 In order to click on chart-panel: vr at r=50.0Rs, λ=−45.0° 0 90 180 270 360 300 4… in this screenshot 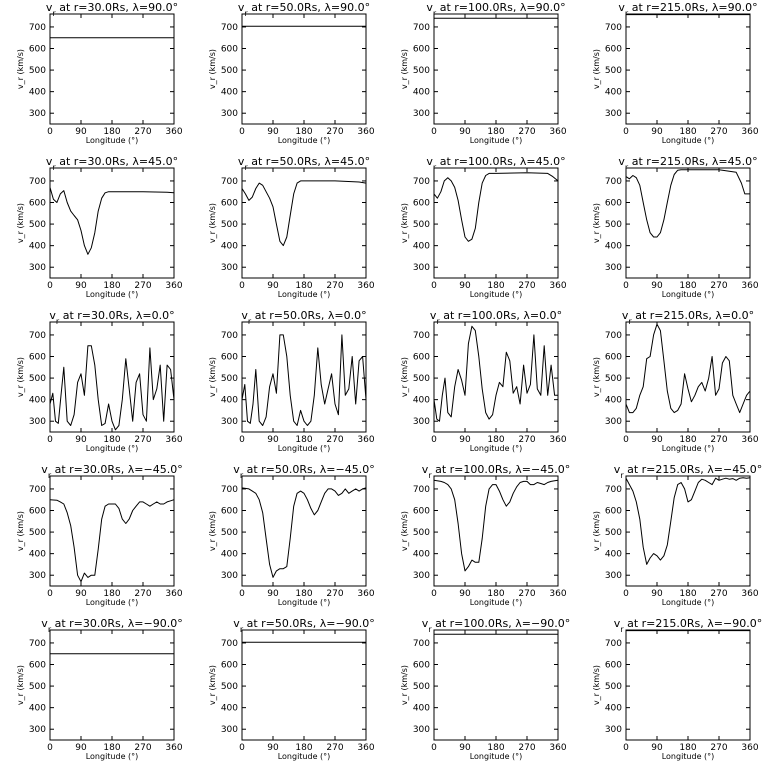, I will do `click(291, 535)`.